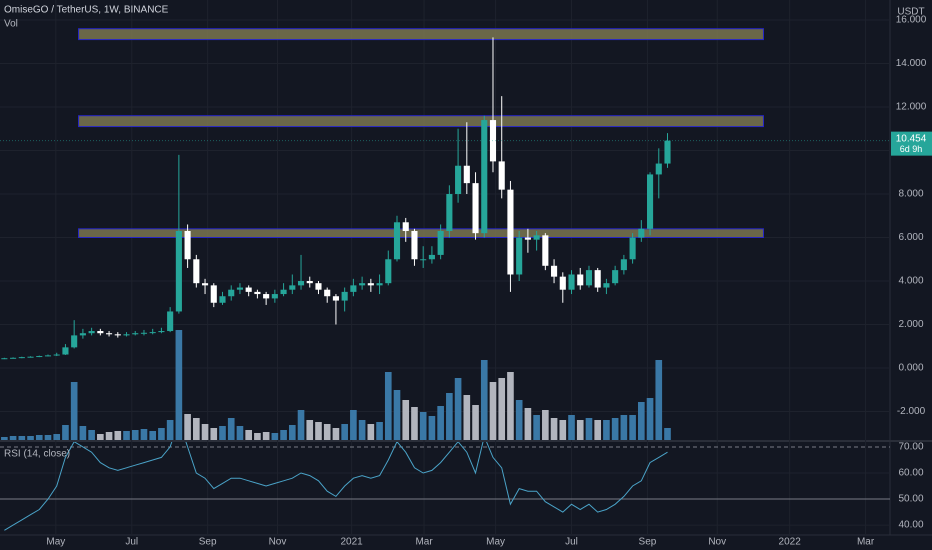 The width and height of the screenshot is (932, 550). I want to click on y-tick-label: 8.000, so click(910, 194).